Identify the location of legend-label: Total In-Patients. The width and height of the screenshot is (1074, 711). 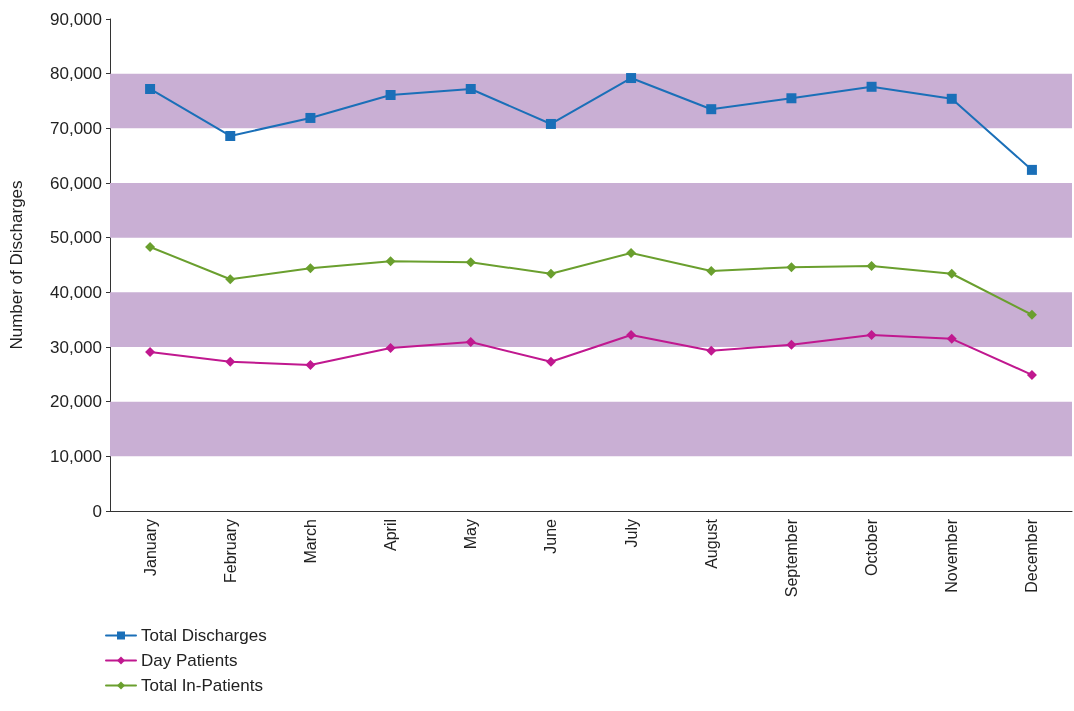
(202, 685).